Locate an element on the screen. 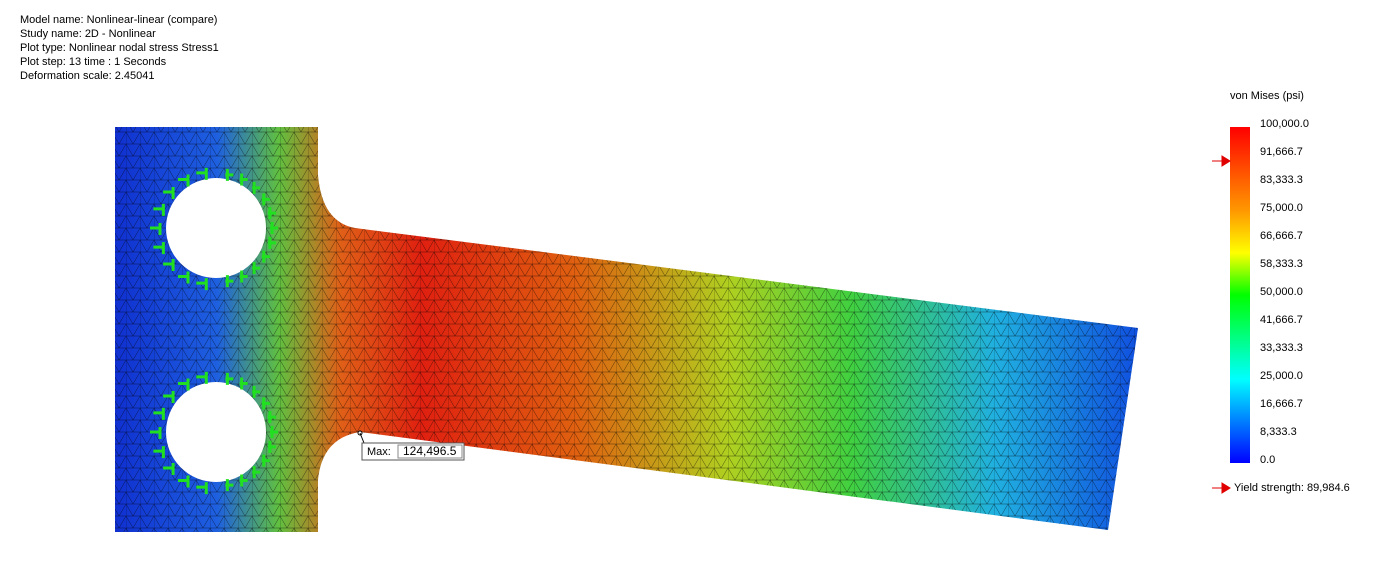  info-line: Plot step: 13 time : 1 Seconds is located at coordinates (93, 62).